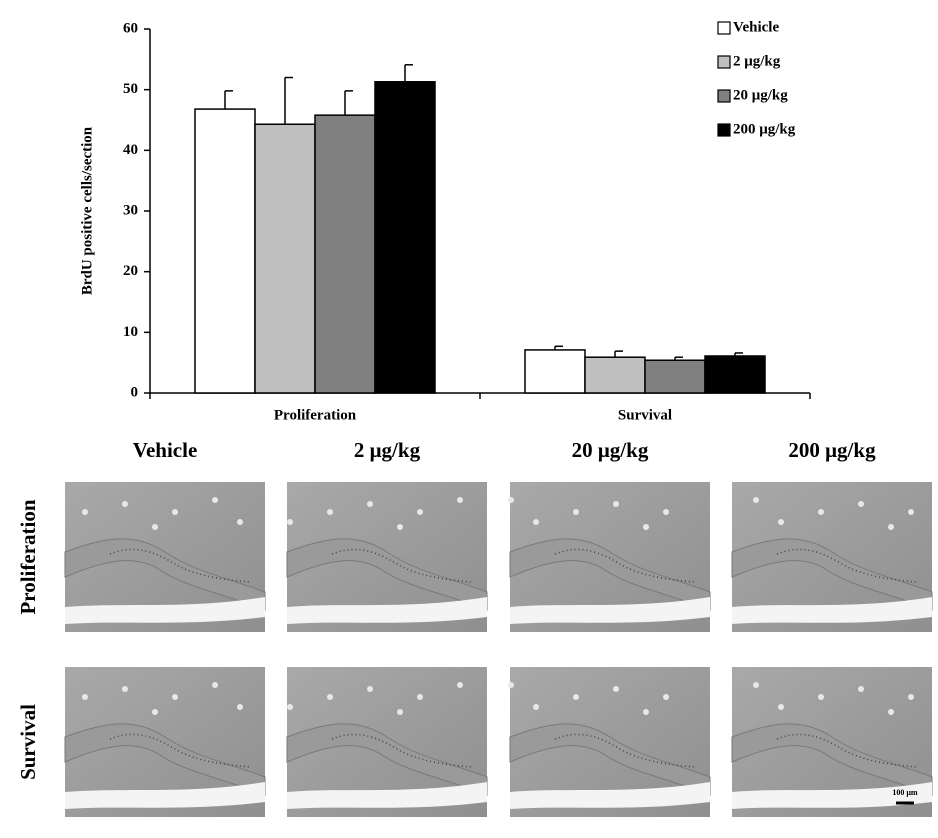  I want to click on legend-label: 2 μg/kg, so click(757, 61).